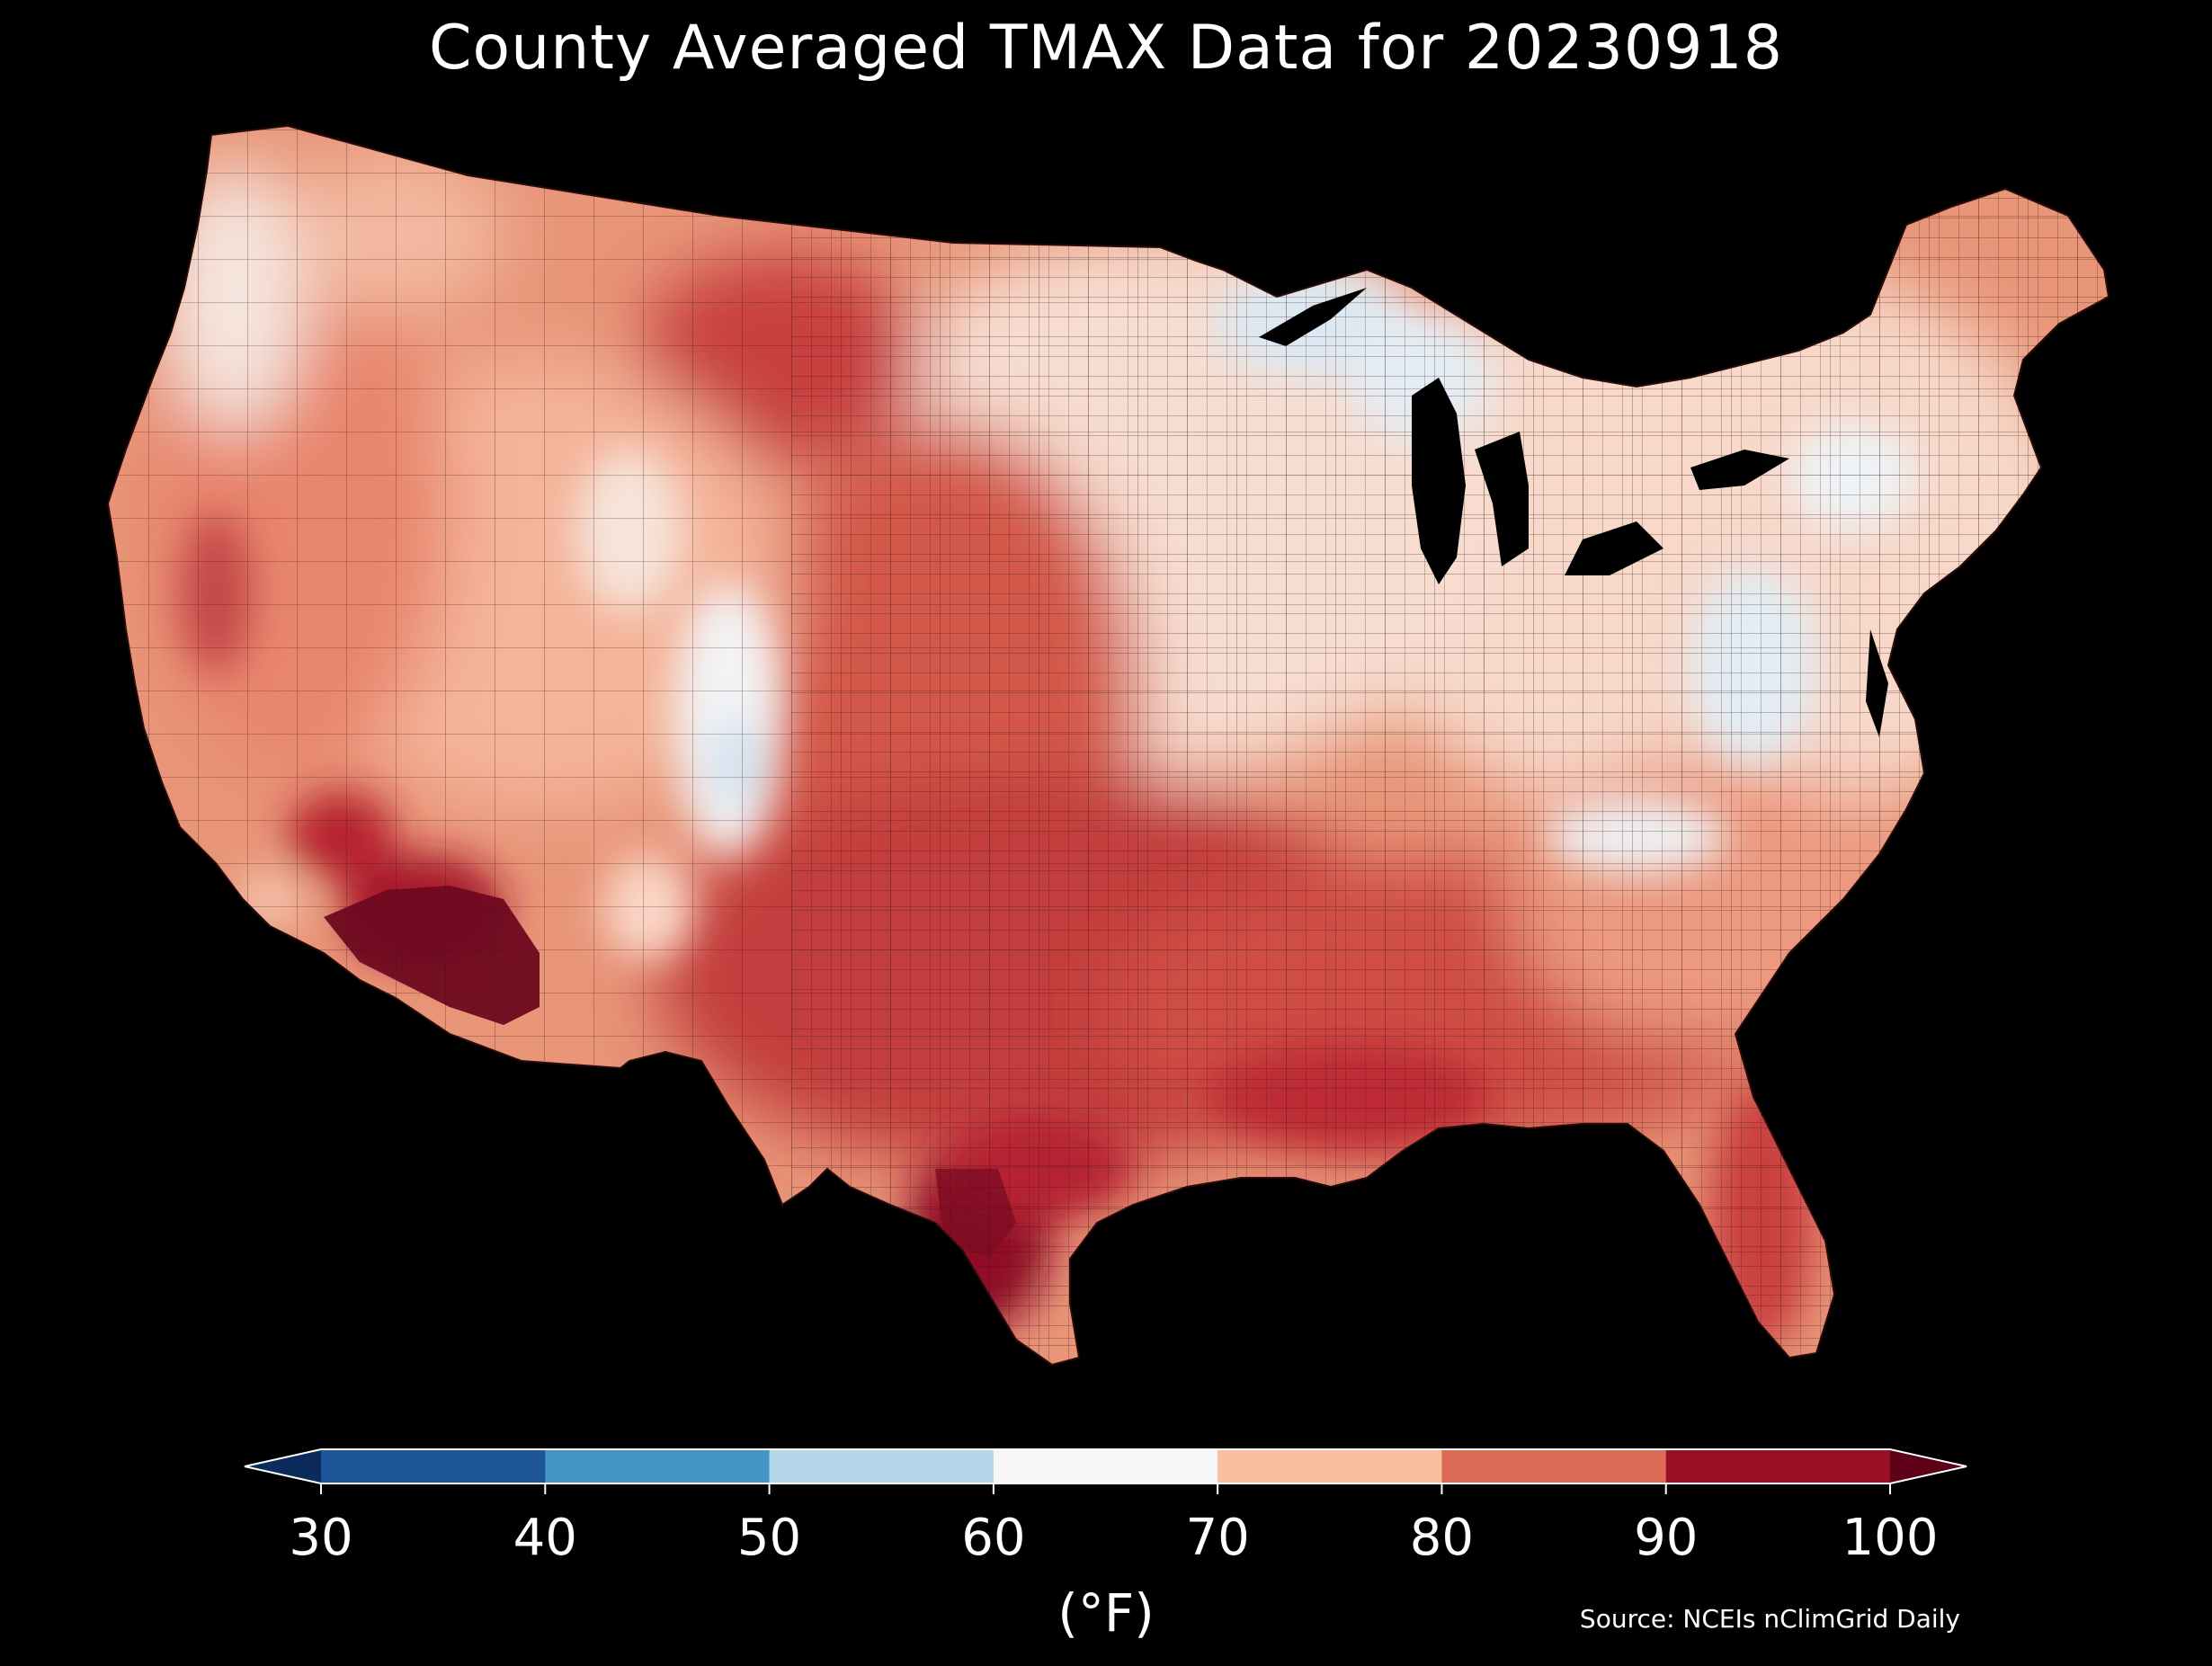  What do you see at coordinates (1217, 1538) in the screenshot?
I see `colorbar-tick-label: 70` at bounding box center [1217, 1538].